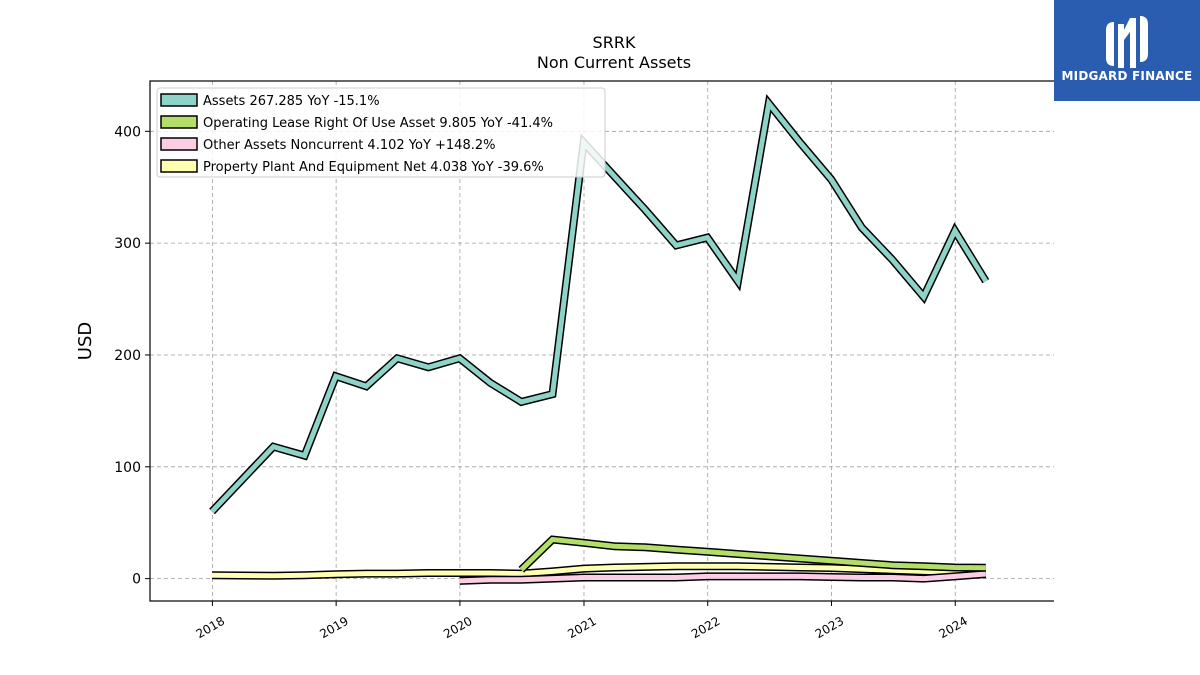 The image size is (1200, 675). Describe the element at coordinates (136, 580) in the screenshot. I see `y-tick-label-0: 0` at that location.